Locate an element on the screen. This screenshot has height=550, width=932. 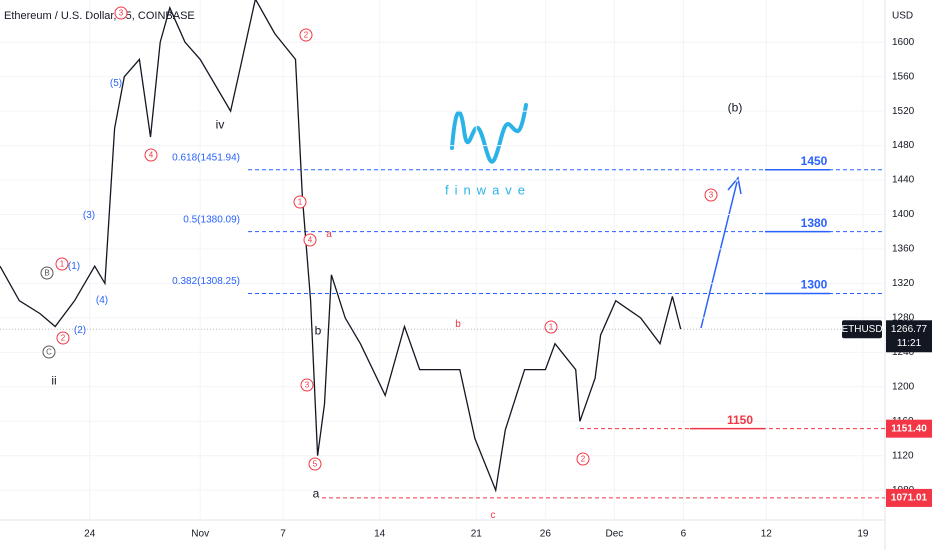
target-label: 1300 is located at coordinates (814, 285).